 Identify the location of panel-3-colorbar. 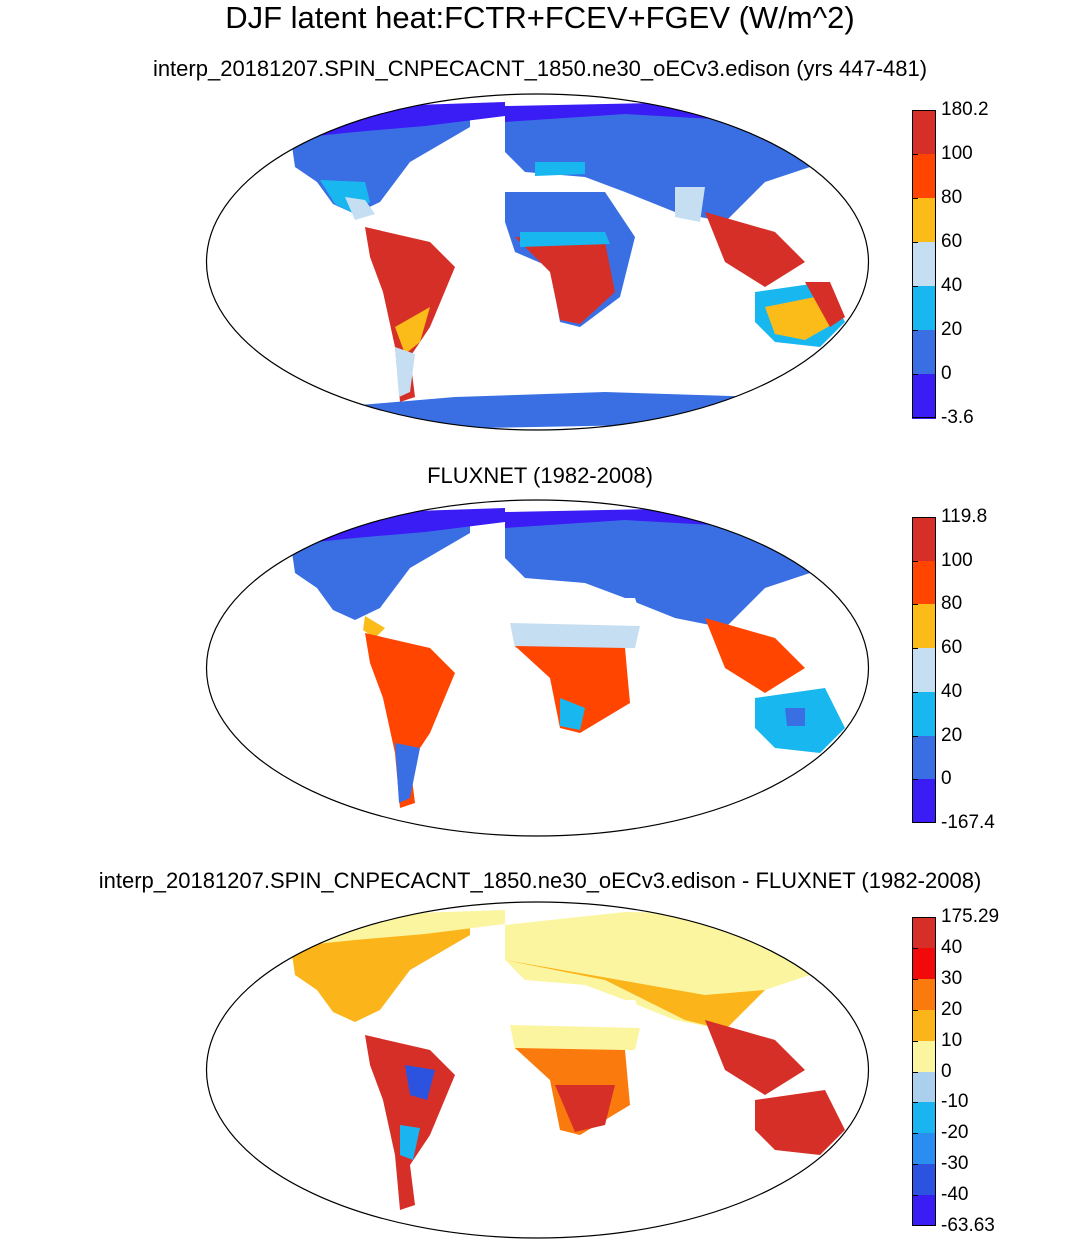
(924, 1072).